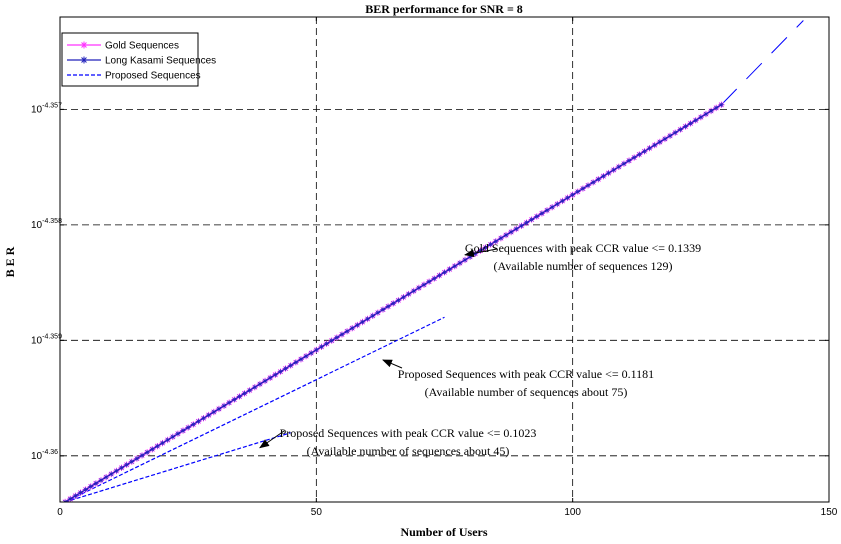  What do you see at coordinates (572, 512) in the screenshot?
I see `x-tick-label: 100` at bounding box center [572, 512].